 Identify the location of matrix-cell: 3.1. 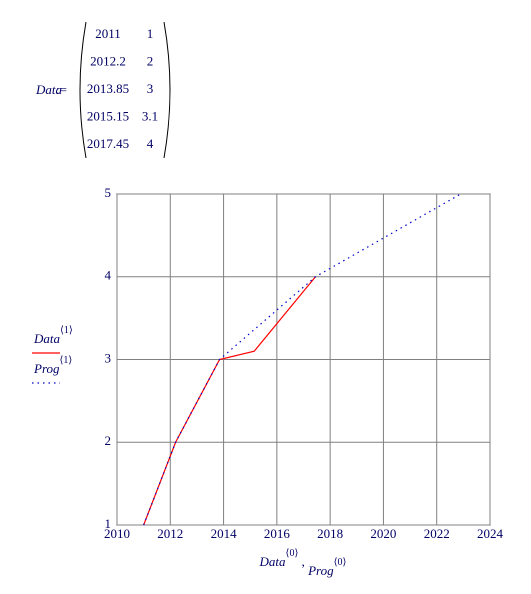
(150, 115).